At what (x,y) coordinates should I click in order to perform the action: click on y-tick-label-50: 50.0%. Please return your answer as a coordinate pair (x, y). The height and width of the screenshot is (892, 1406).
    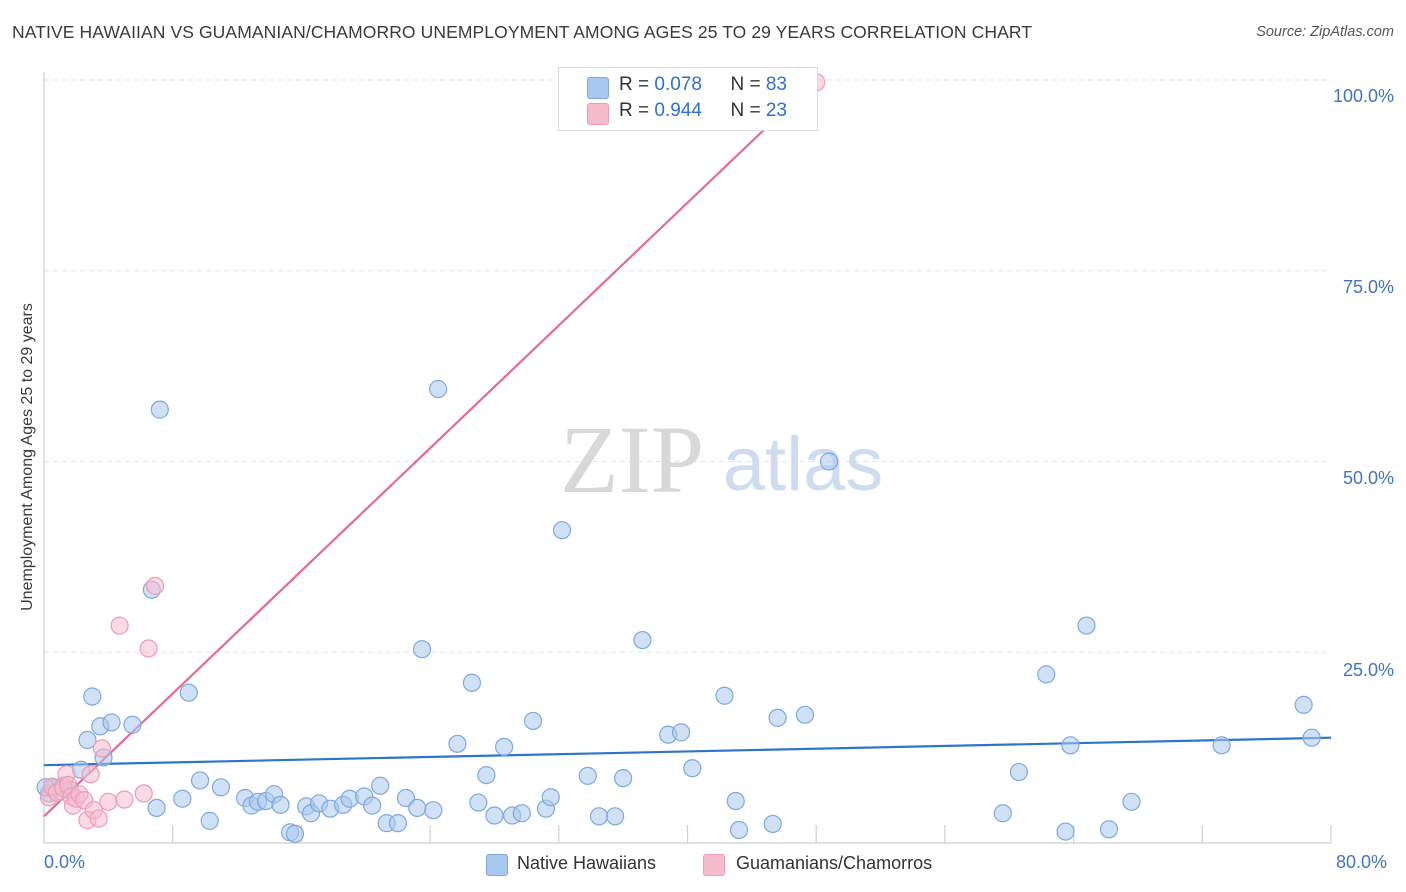
    Looking at the image, I should click on (1368, 478).